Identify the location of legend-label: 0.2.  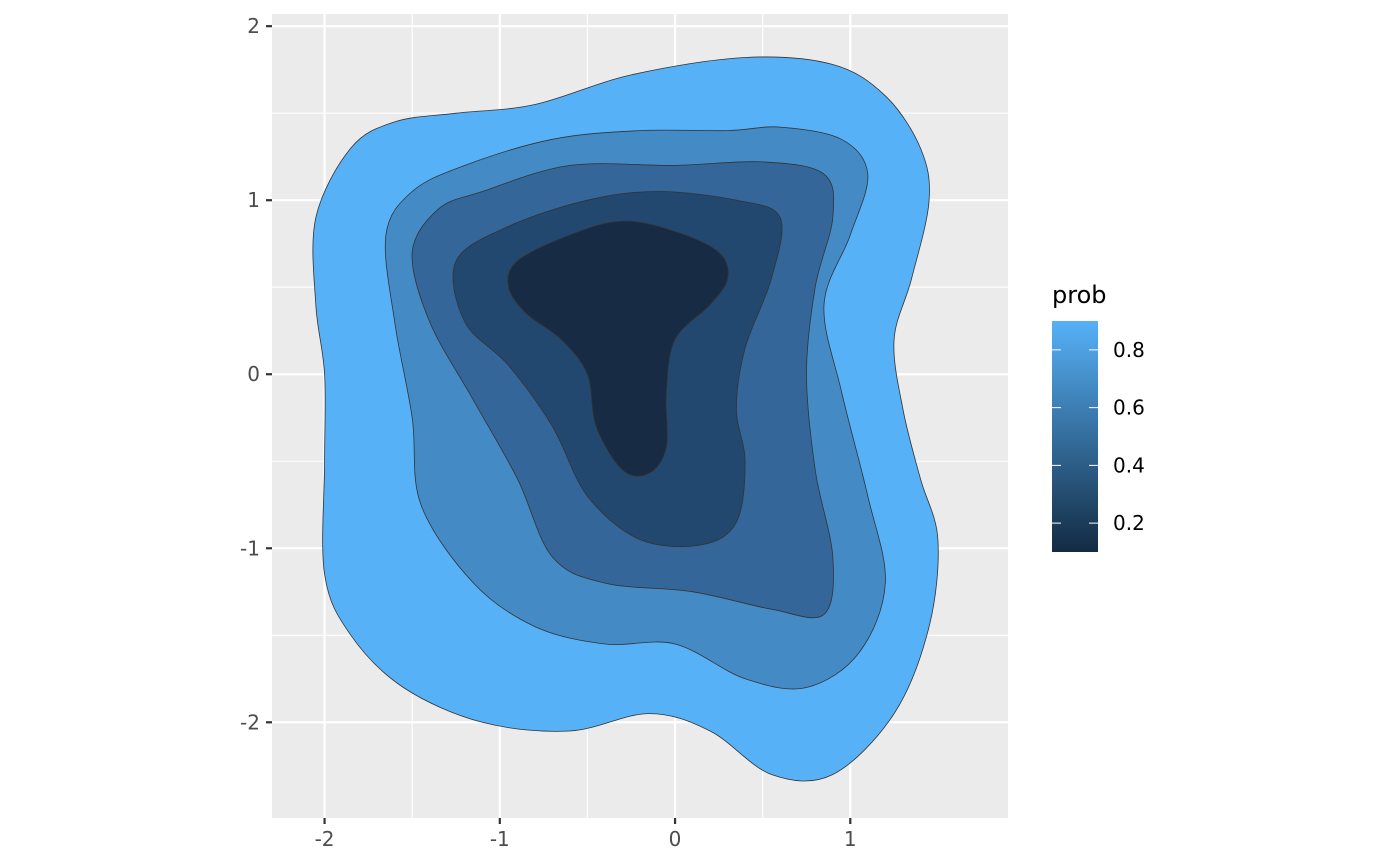
(1129, 523).